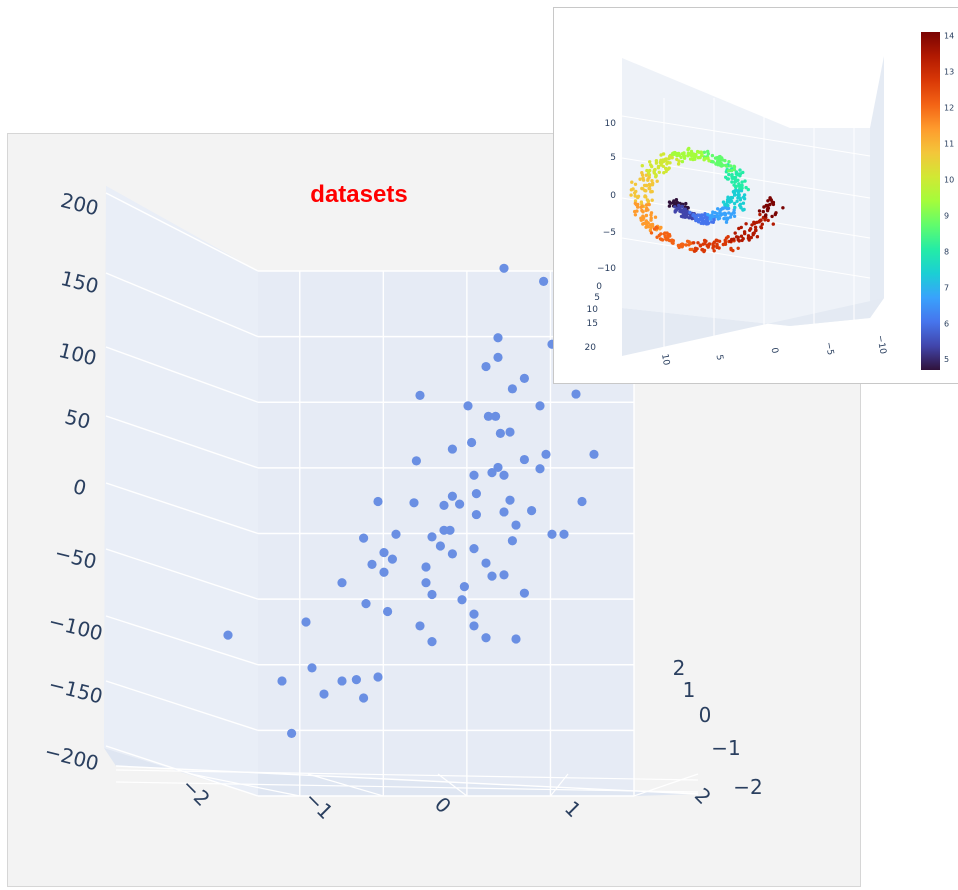 This screenshot has width=958, height=890. I want to click on colorbar-tick: 13, so click(949, 72).